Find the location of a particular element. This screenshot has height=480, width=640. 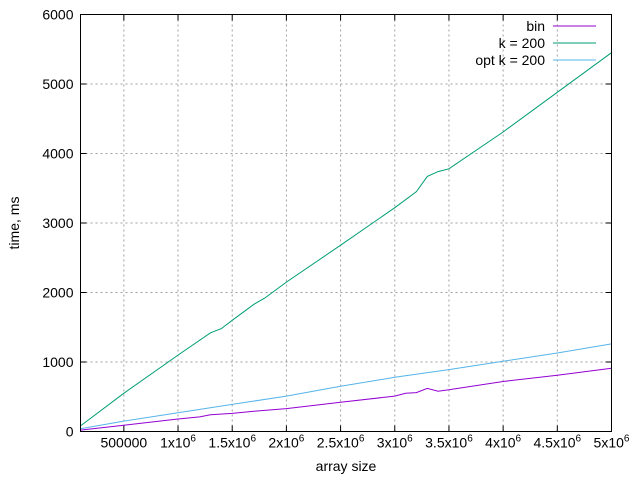

legend-label-bin: bin is located at coordinates (535, 26).